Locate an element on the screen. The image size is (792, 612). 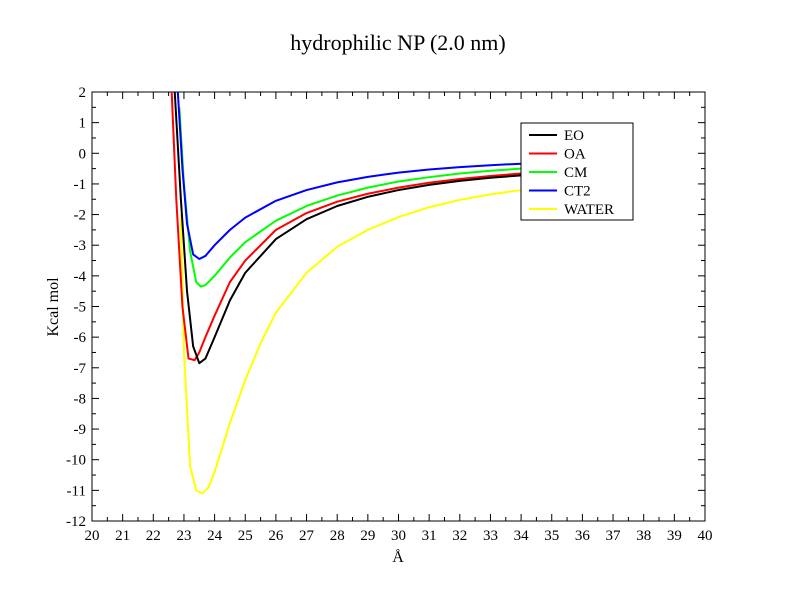
y-tick-label: -8 is located at coordinates (80, 399).